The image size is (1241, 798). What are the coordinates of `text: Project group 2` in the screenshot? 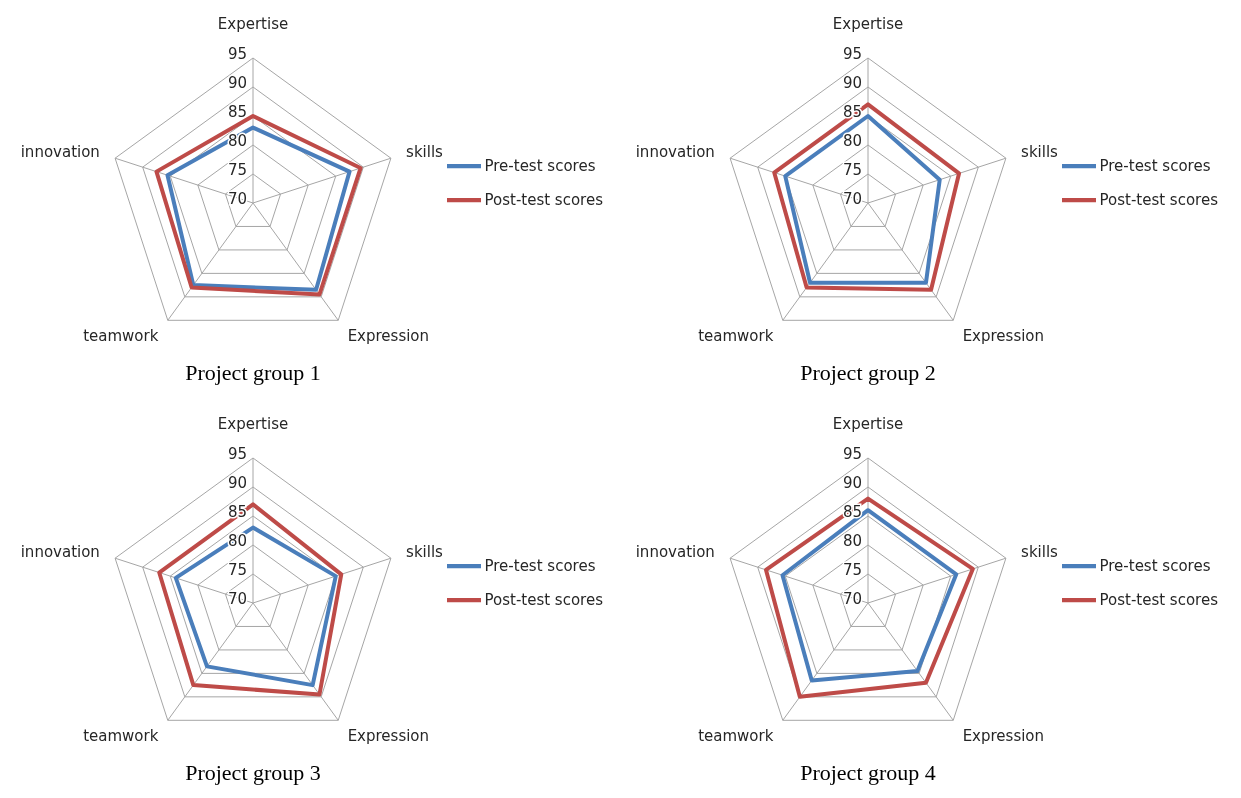 It's located at (868, 373).